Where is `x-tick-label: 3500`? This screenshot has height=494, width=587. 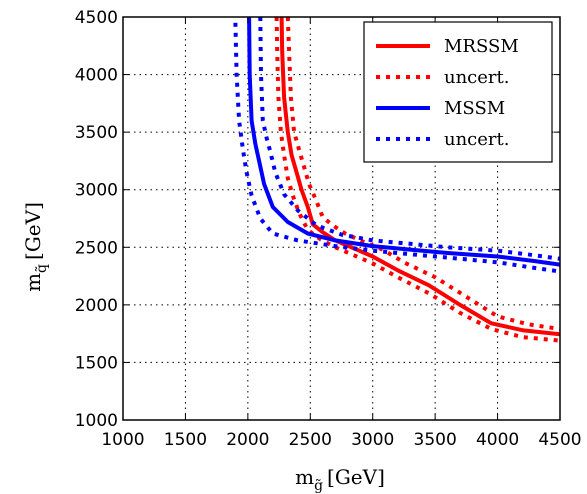
x-tick-label: 3500 is located at coordinates (435, 440).